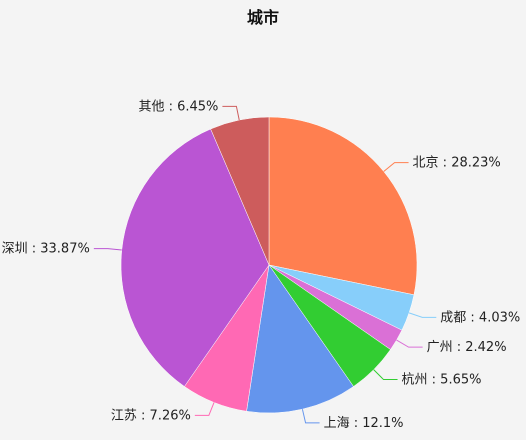  Describe the element at coordinates (178, 106) in the screenshot. I see `slice-label-7: 其他 : 6.45%` at that location.